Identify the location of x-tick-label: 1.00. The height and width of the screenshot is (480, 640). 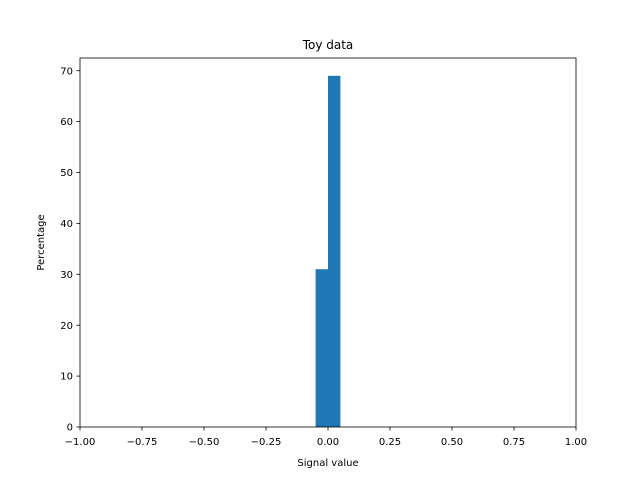
(576, 442).